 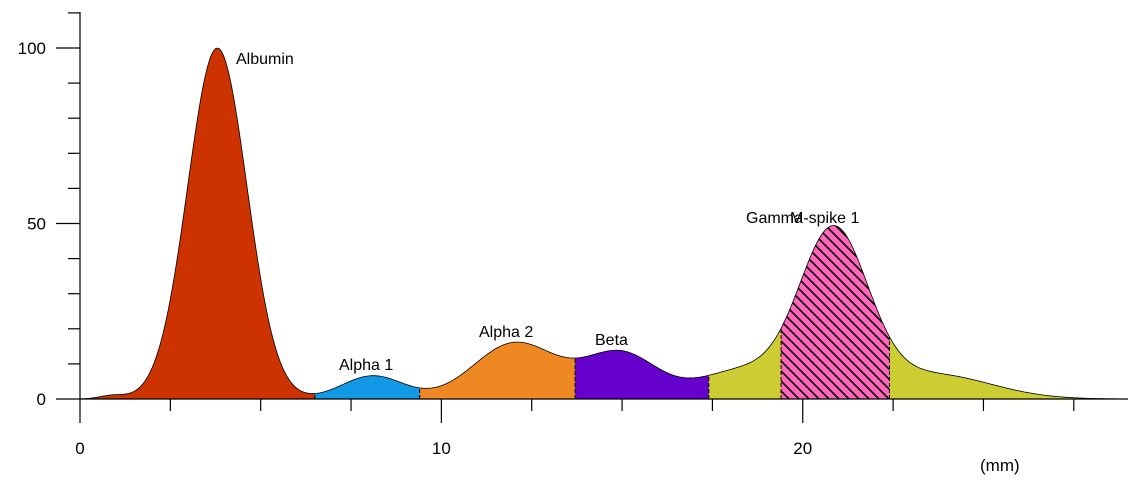 What do you see at coordinates (265, 59) in the screenshot?
I see `label-albumin: Albumin` at bounding box center [265, 59].